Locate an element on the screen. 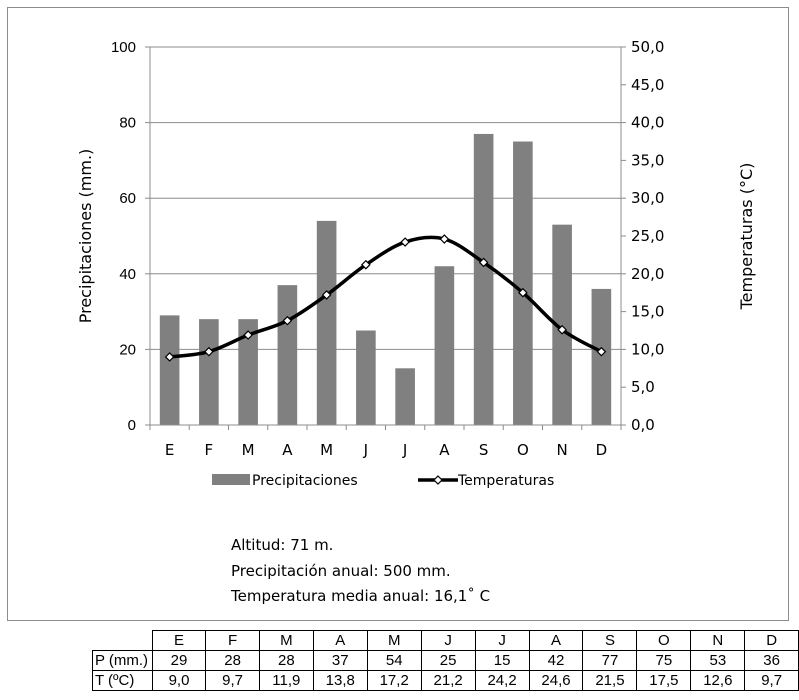  x-tick-label: N is located at coordinates (562, 450).